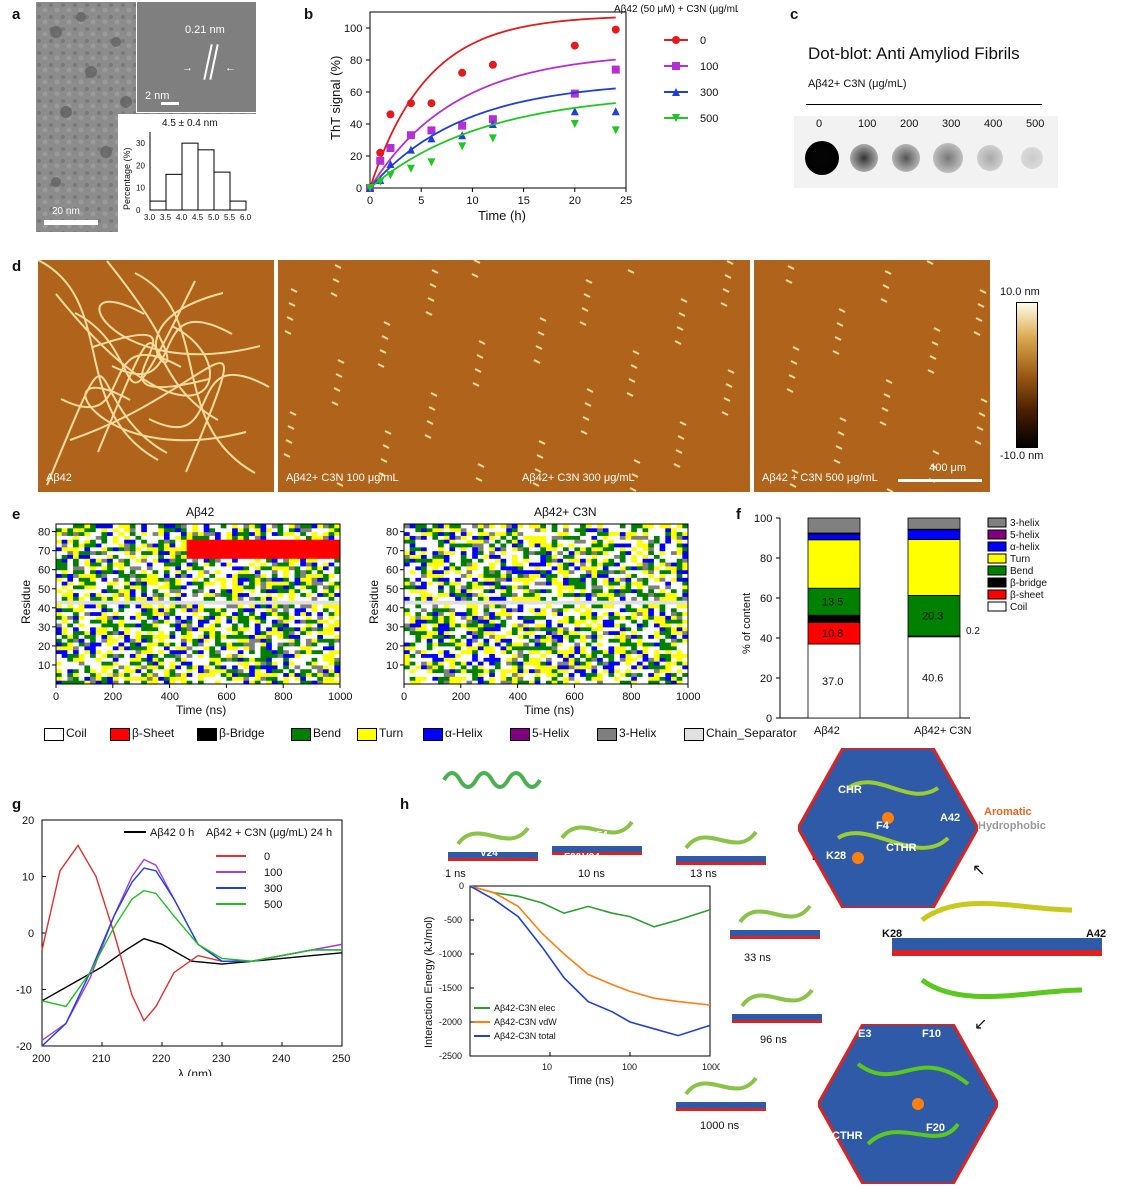  What do you see at coordinates (392, 666) in the screenshot?
I see `tick-label: 10` at bounding box center [392, 666].